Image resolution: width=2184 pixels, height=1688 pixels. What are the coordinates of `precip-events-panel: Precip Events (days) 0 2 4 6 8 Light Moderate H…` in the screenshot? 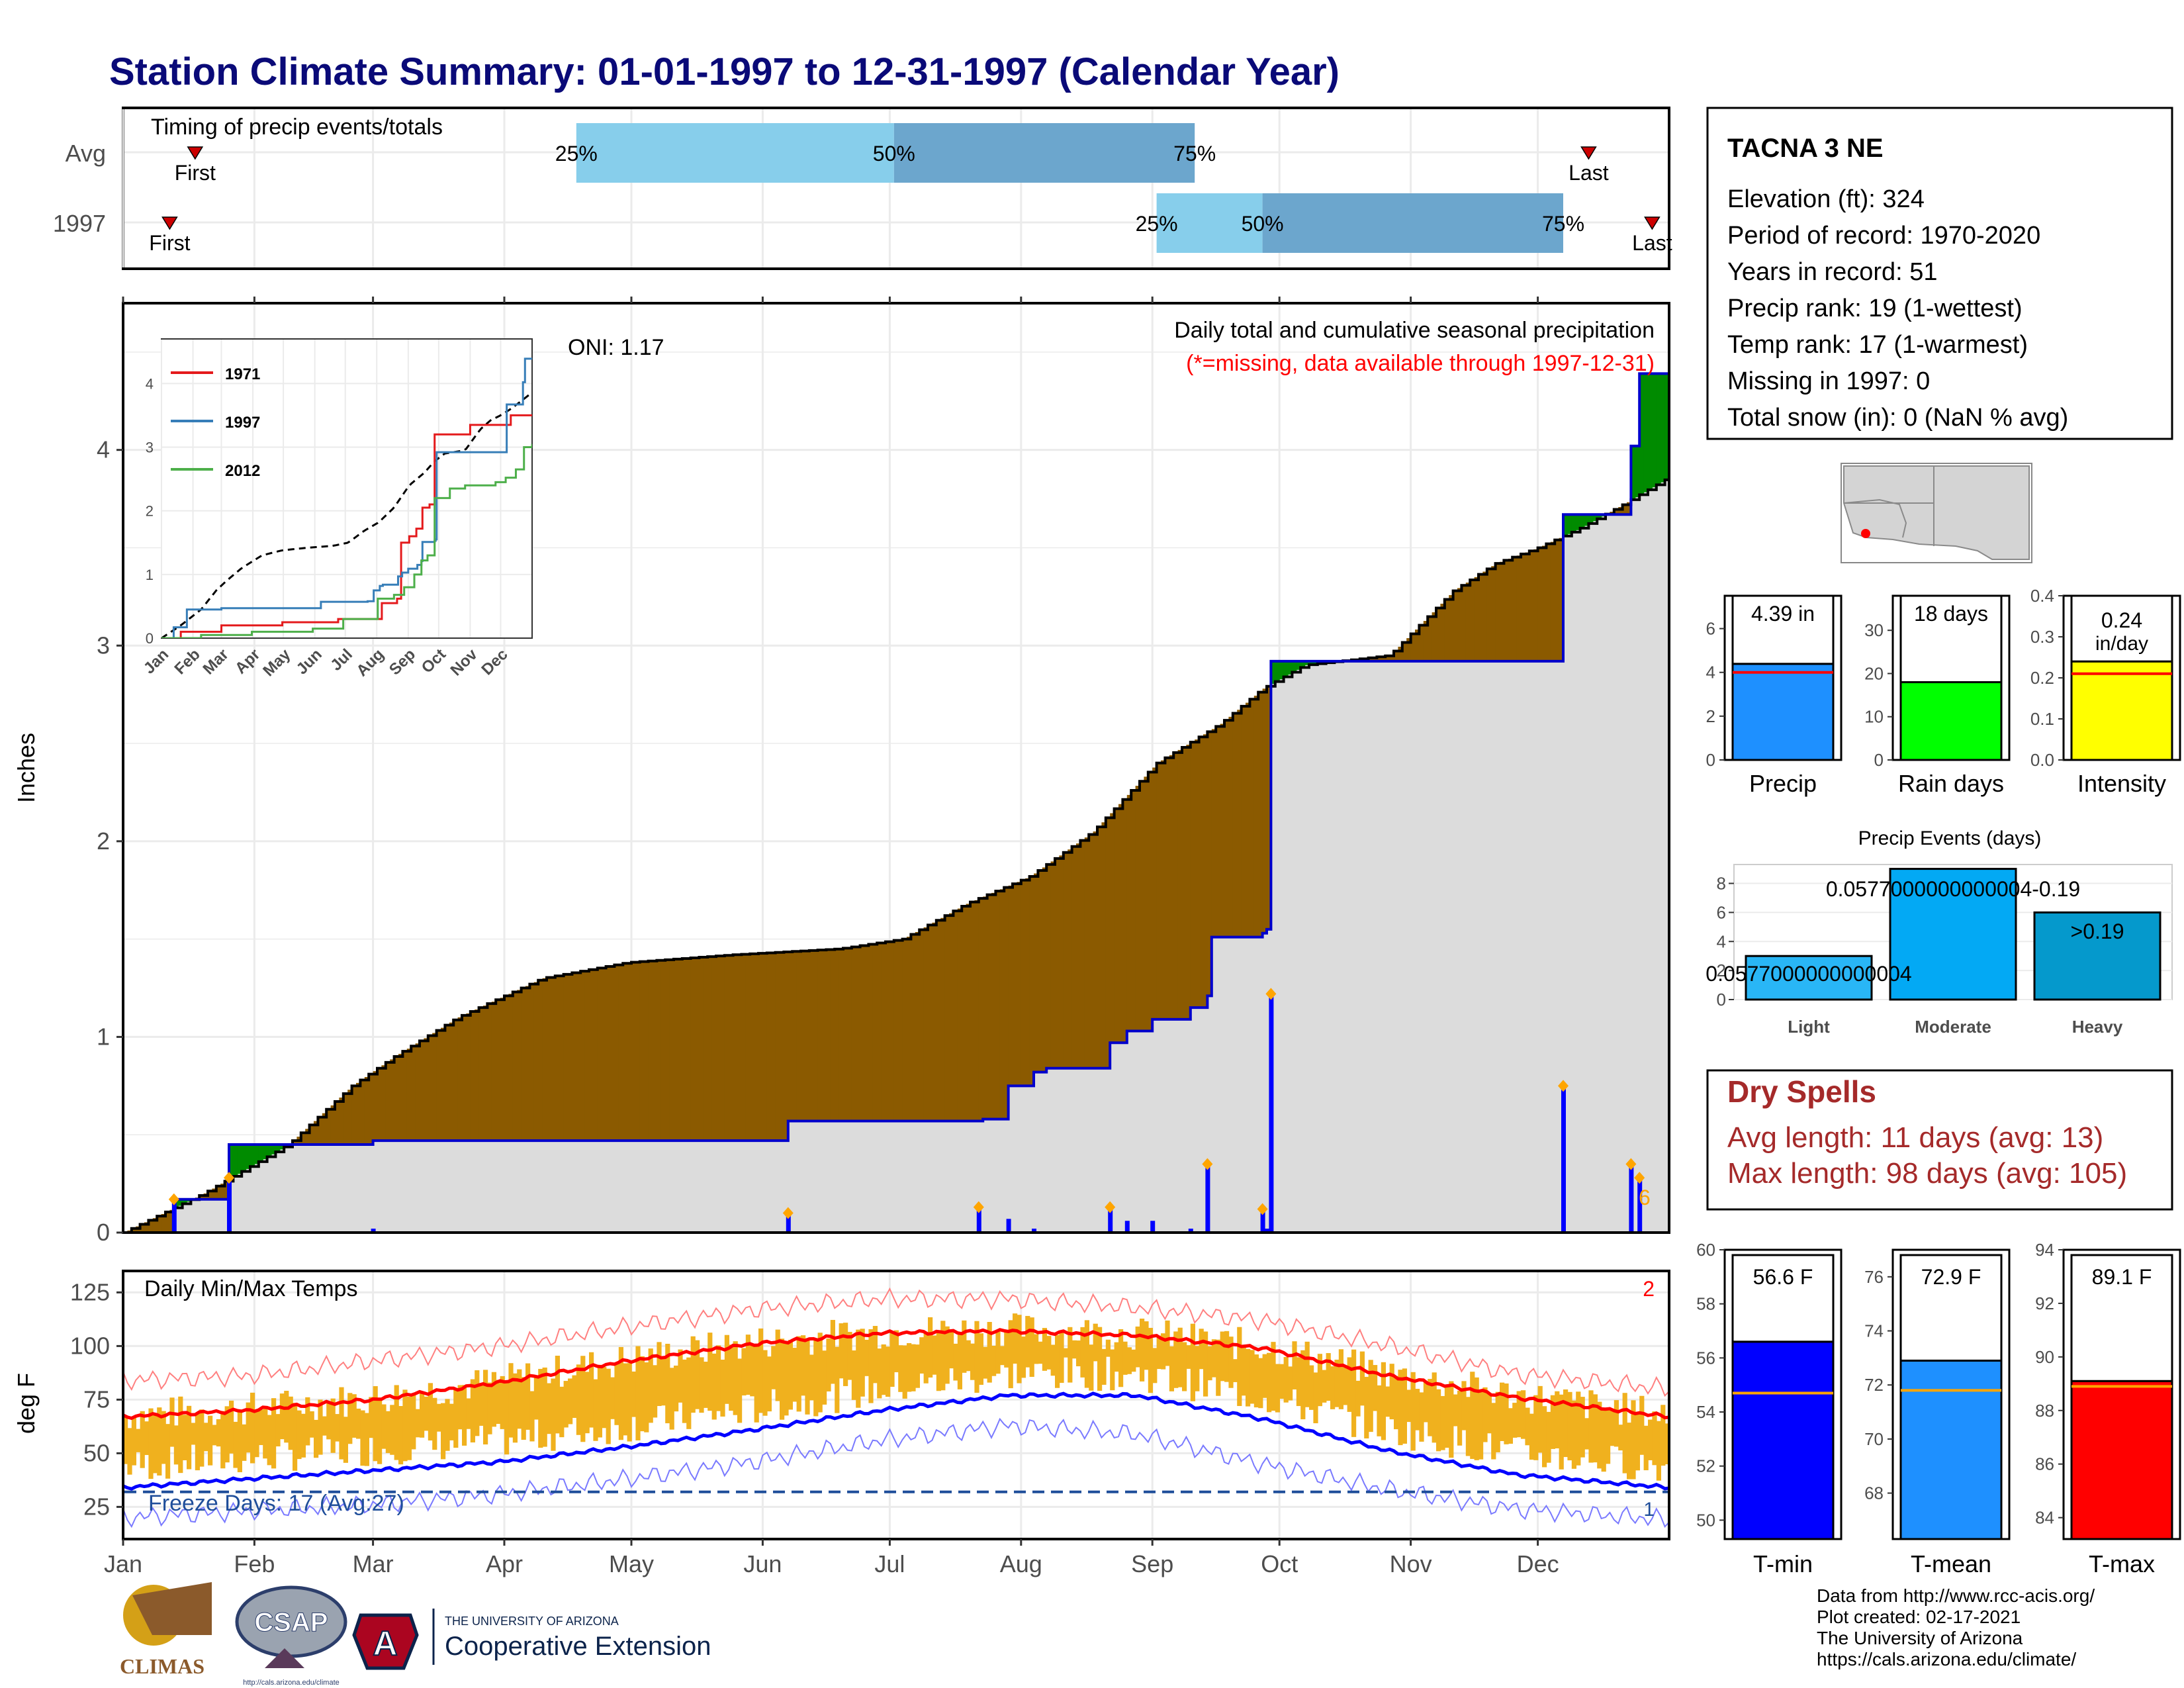 It's located at (1940, 932).